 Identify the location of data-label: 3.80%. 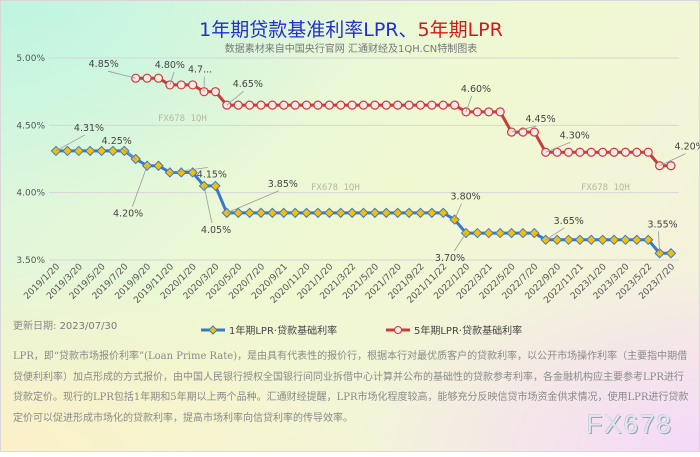
(466, 197).